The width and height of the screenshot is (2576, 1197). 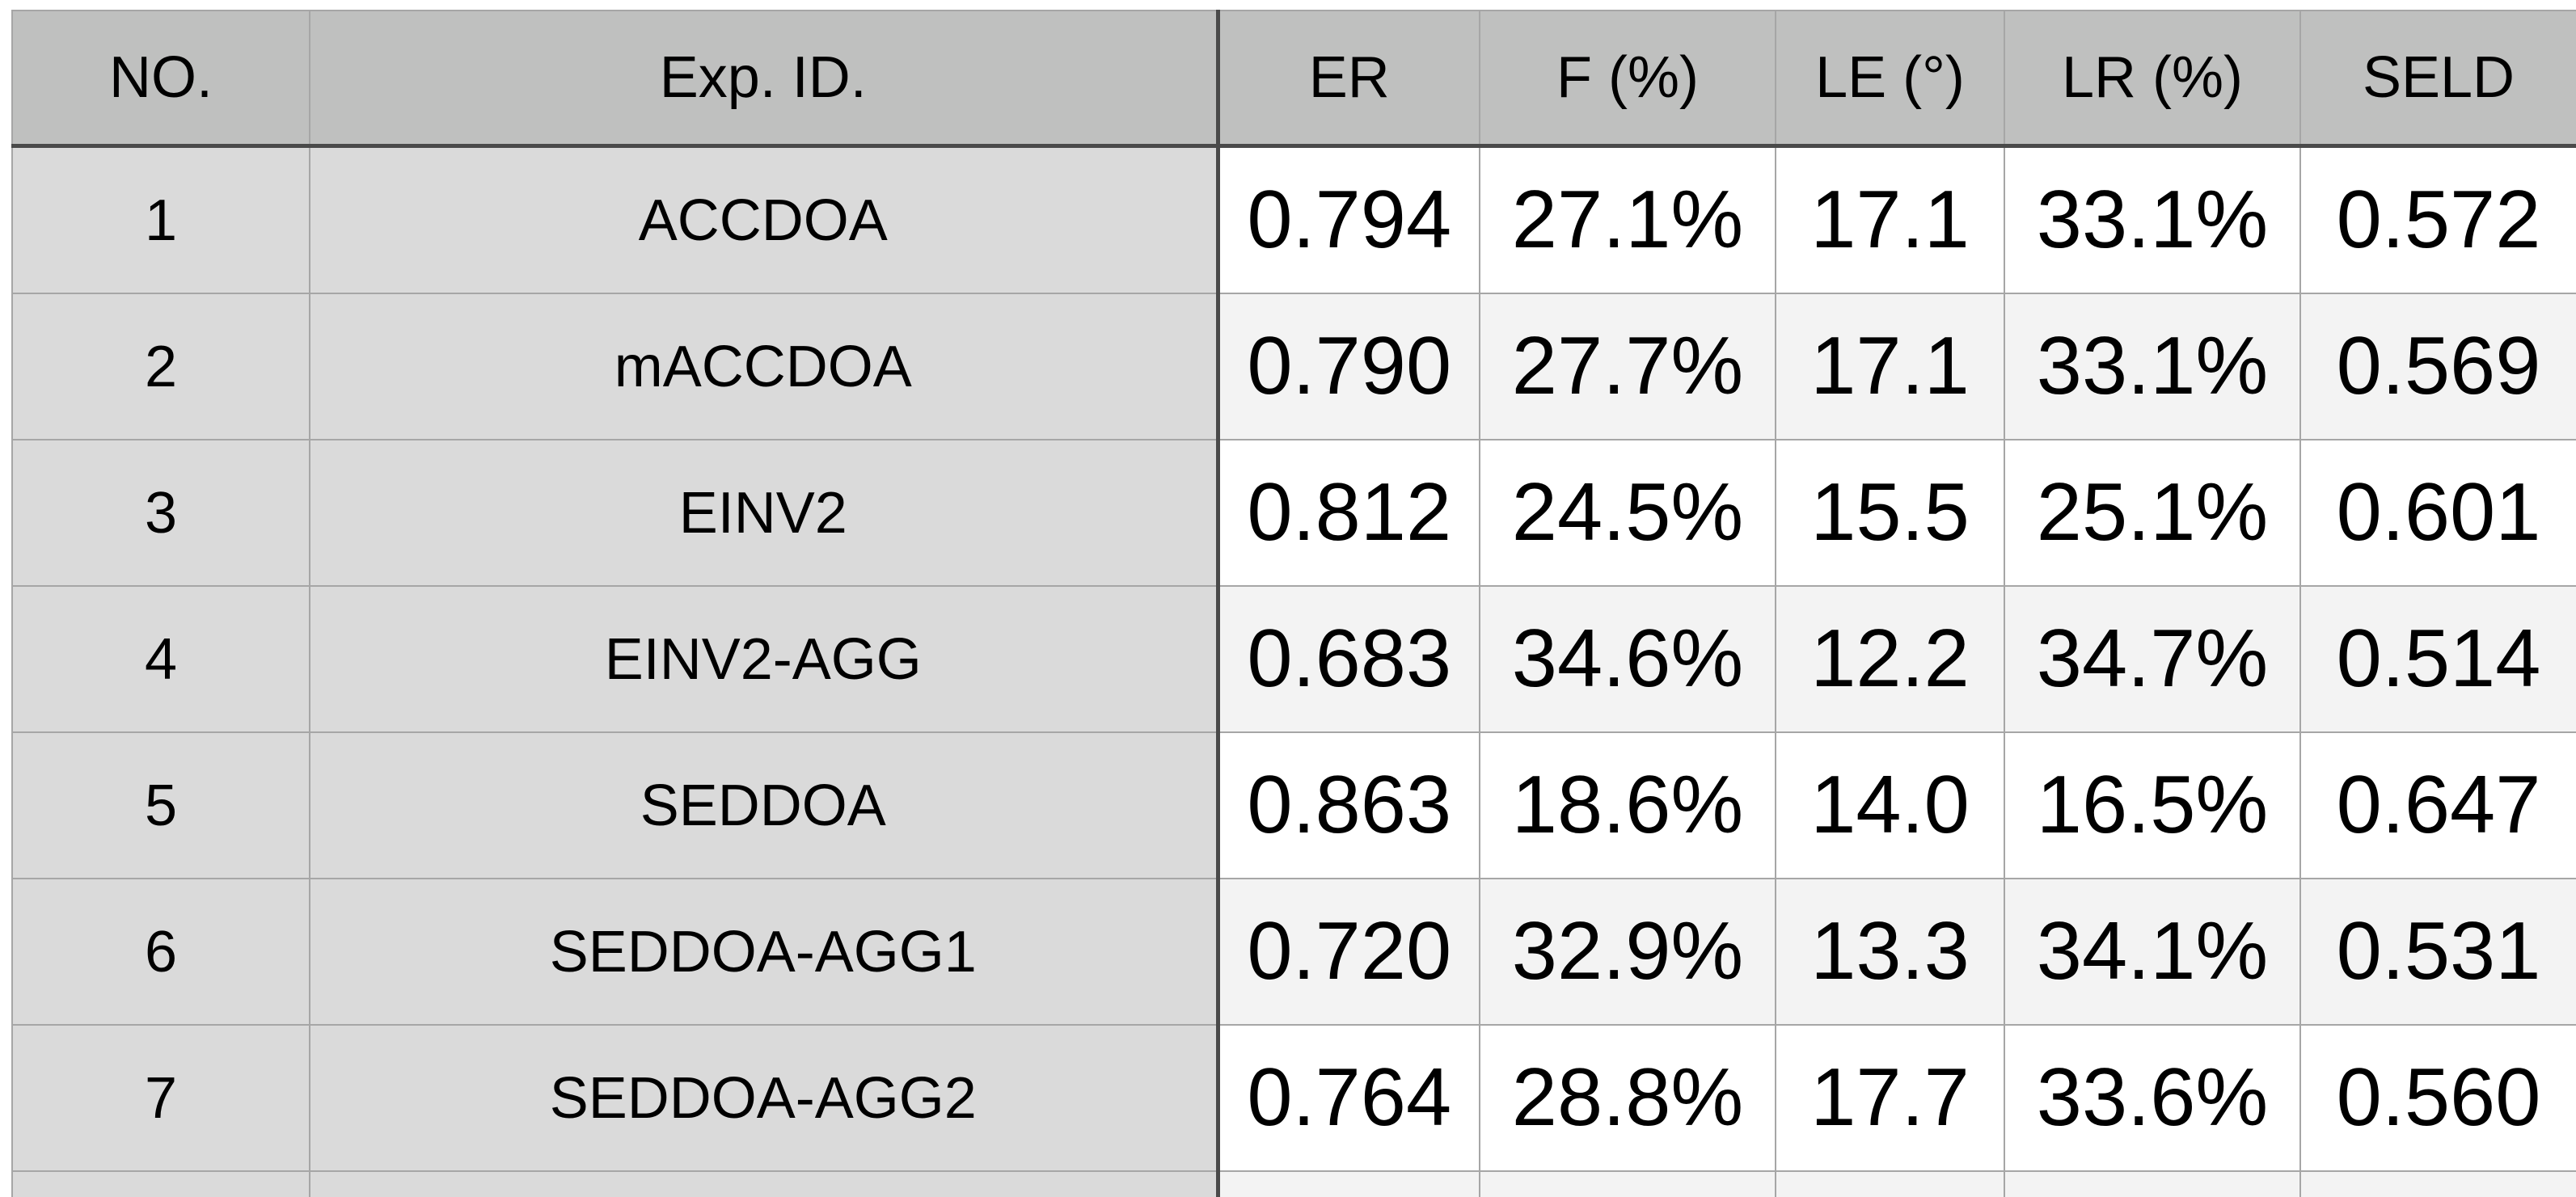 I want to click on cell-f: 18.6%, so click(x=1627, y=805).